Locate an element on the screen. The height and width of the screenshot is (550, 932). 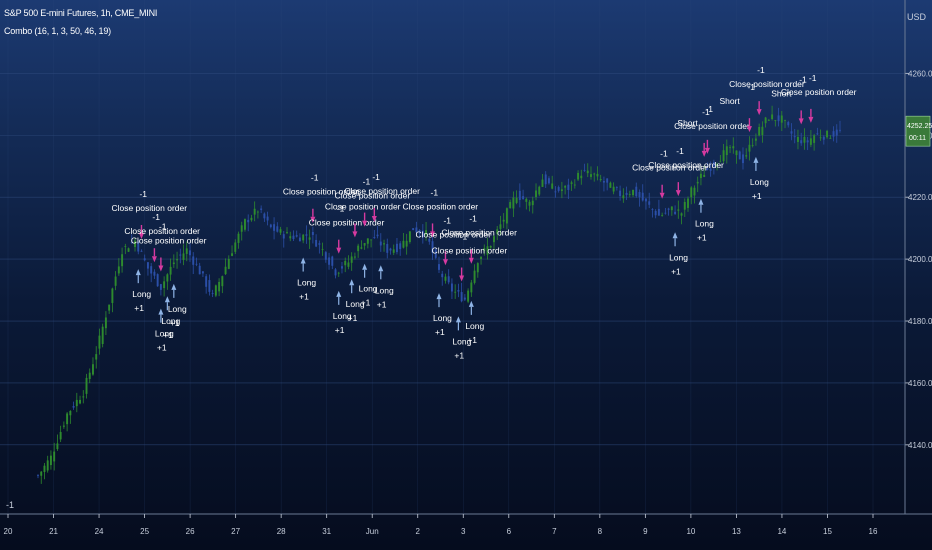
exit-label: Short is located at coordinates (781, 93).